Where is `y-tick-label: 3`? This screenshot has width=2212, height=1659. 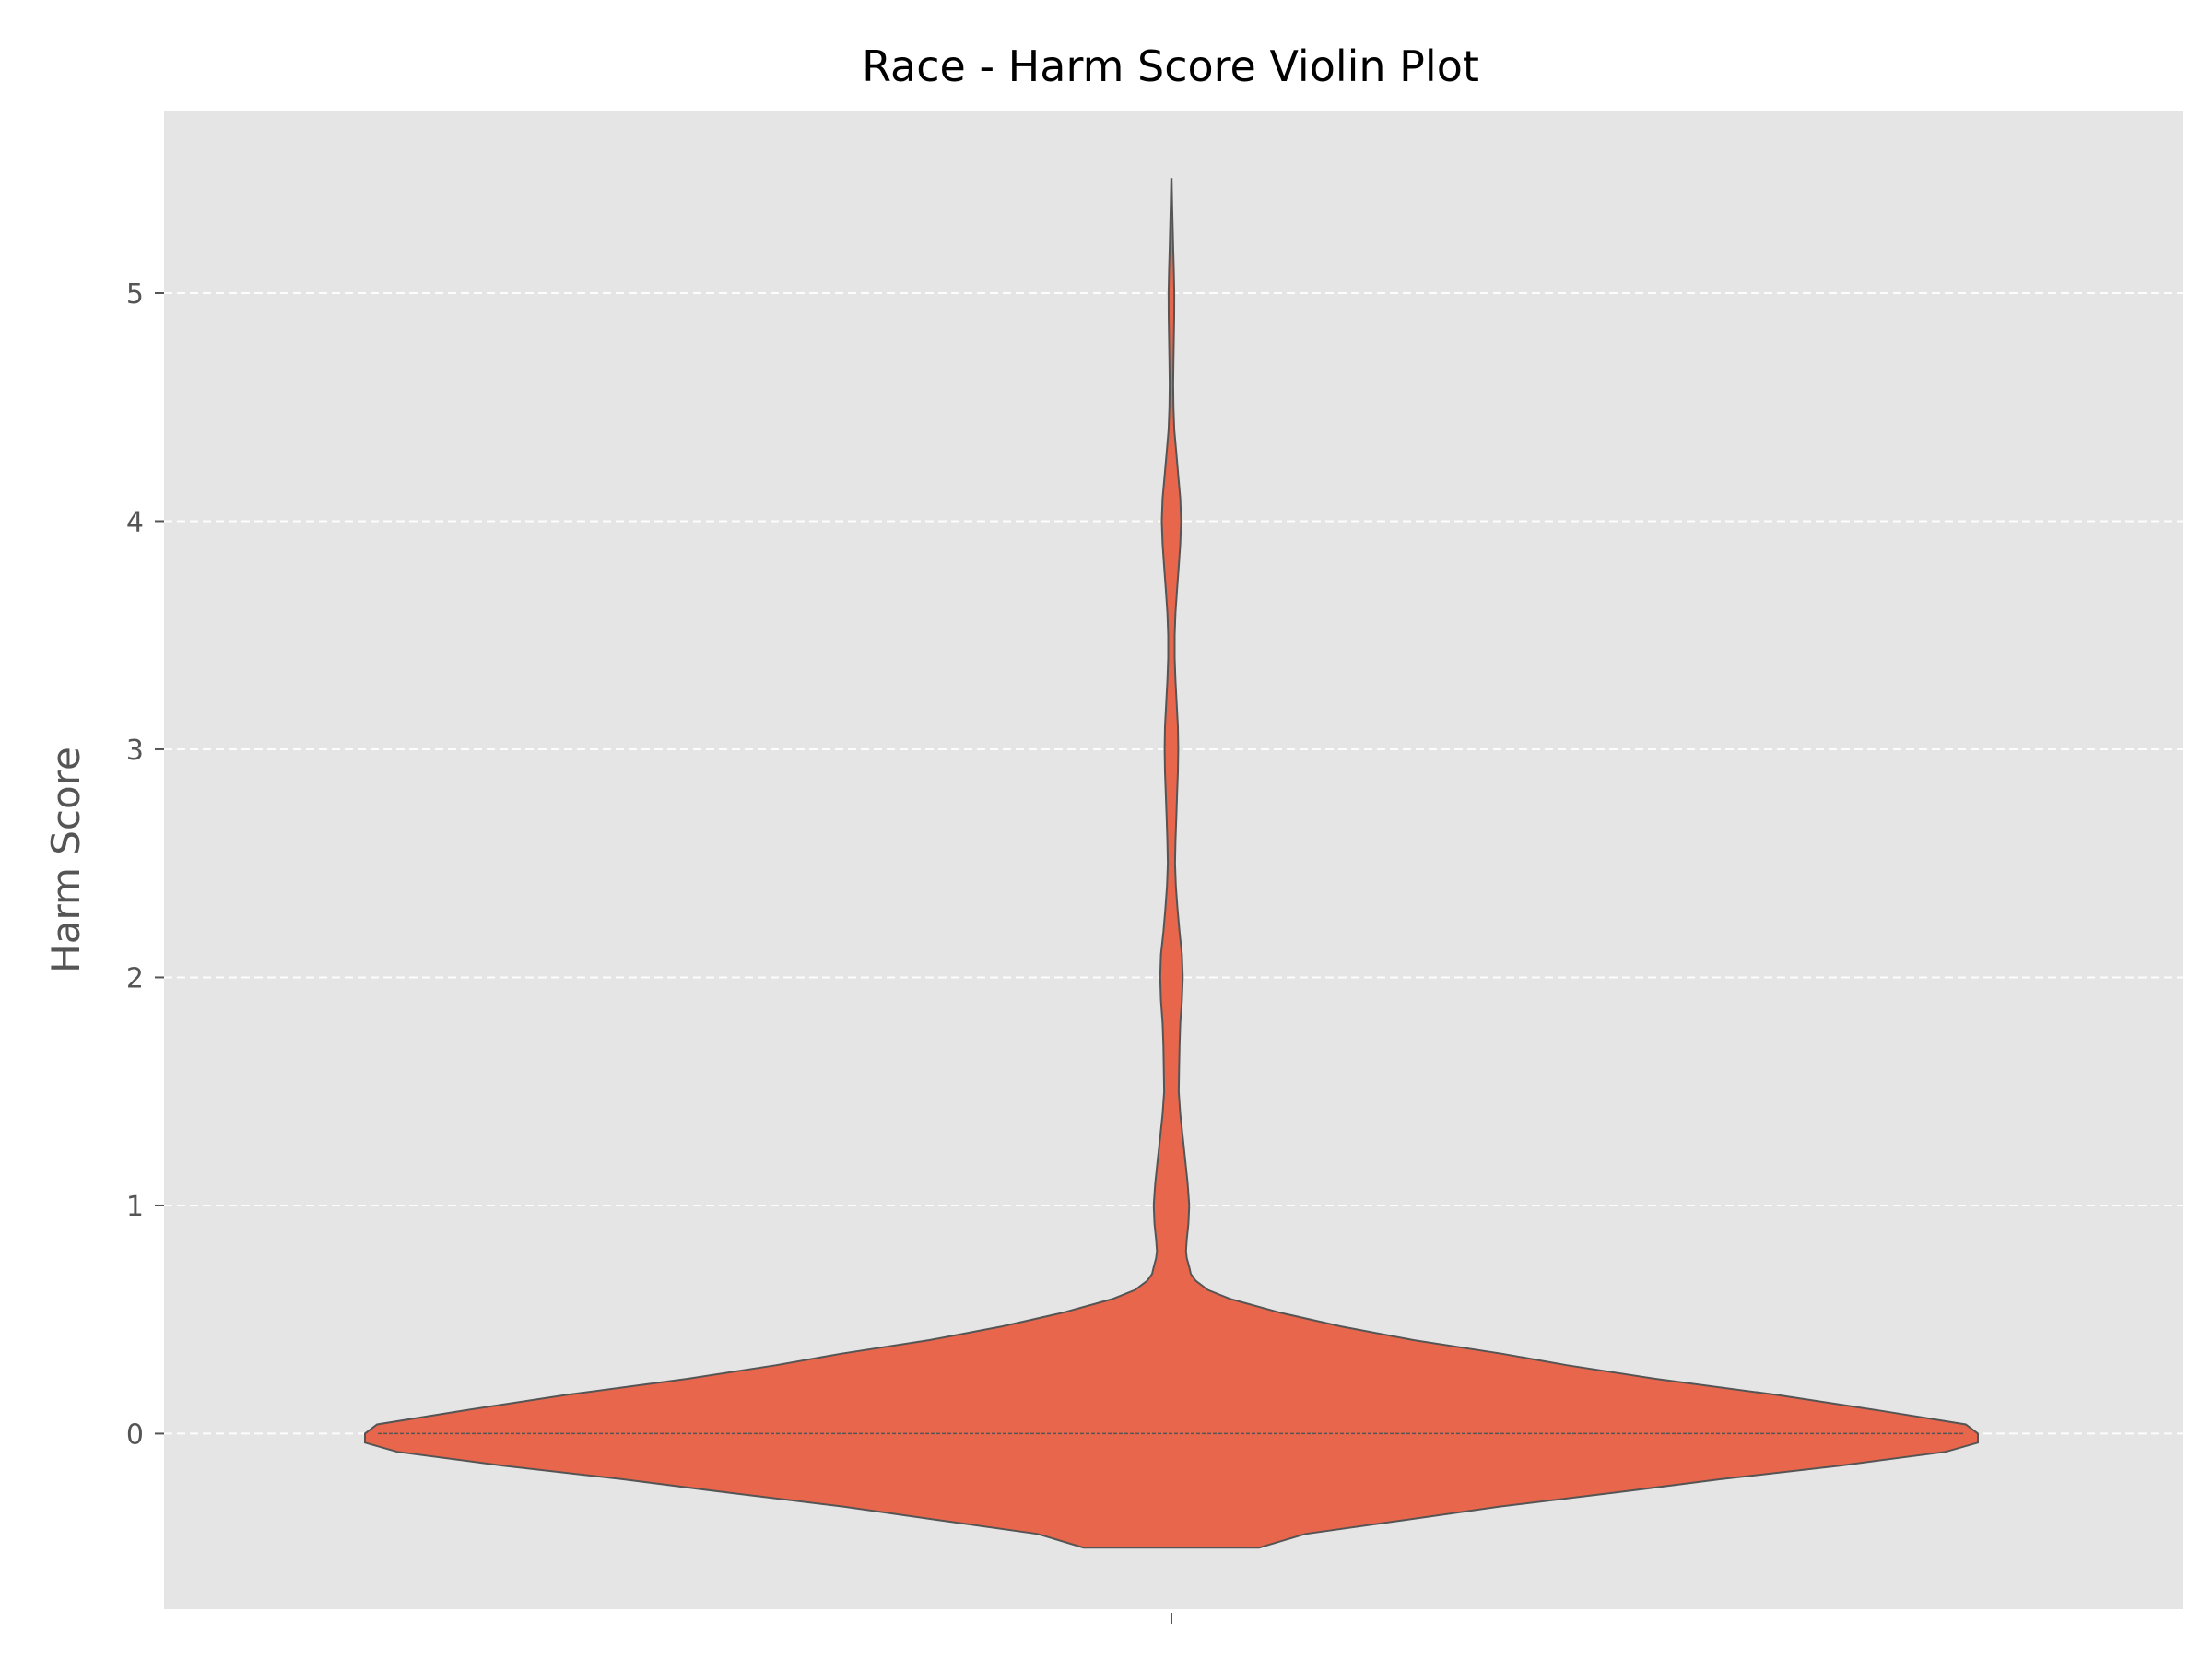
y-tick-label: 3 is located at coordinates (135, 751).